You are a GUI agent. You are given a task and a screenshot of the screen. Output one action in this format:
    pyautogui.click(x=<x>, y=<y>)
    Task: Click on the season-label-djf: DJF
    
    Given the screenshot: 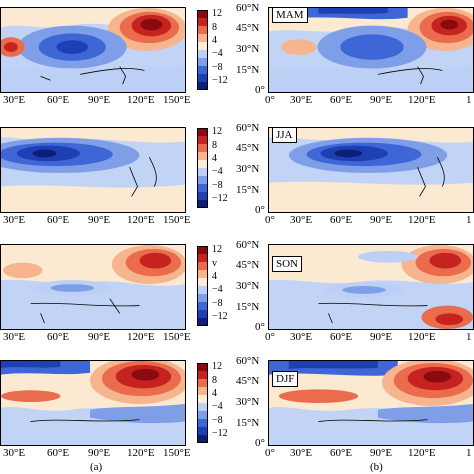 What is the action you would take?
    pyautogui.click(x=285, y=379)
    